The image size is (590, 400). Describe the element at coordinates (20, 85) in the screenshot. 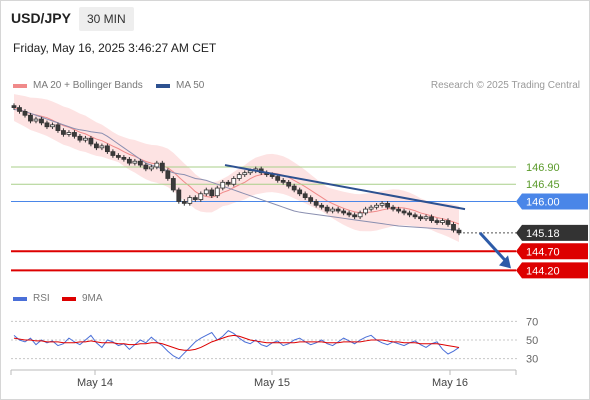

I see `bollinger-swatch` at that location.